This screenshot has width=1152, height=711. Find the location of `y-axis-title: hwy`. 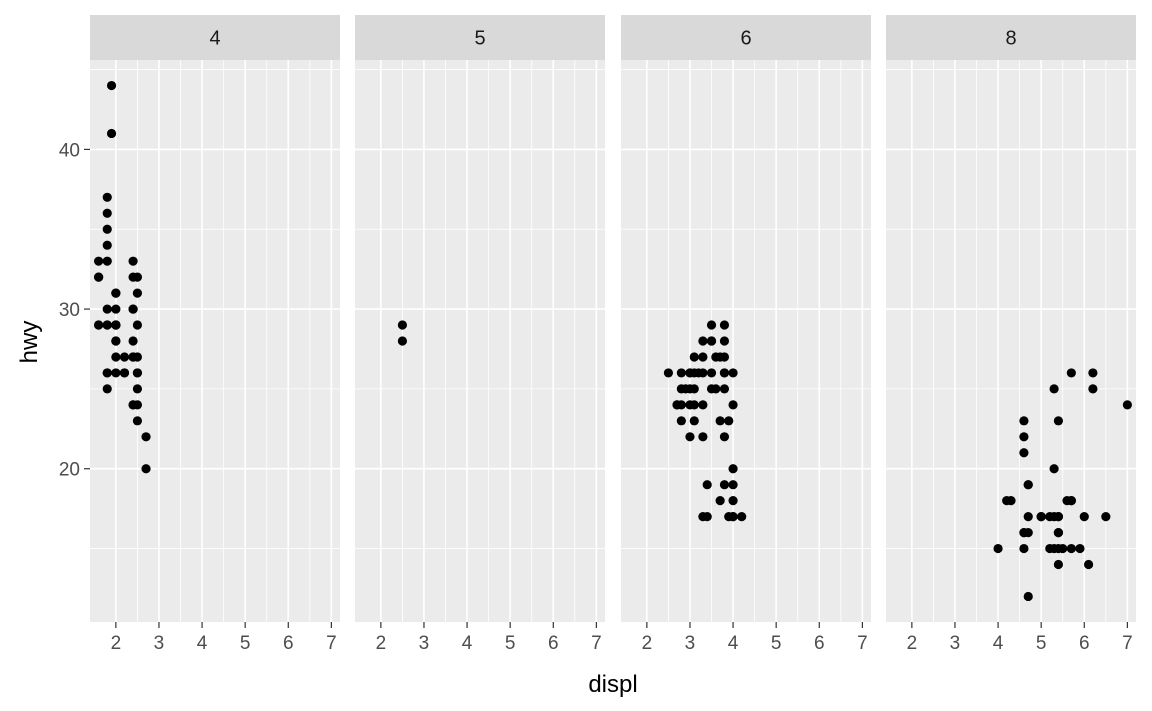

y-axis-title: hwy is located at coordinates (29, 342).